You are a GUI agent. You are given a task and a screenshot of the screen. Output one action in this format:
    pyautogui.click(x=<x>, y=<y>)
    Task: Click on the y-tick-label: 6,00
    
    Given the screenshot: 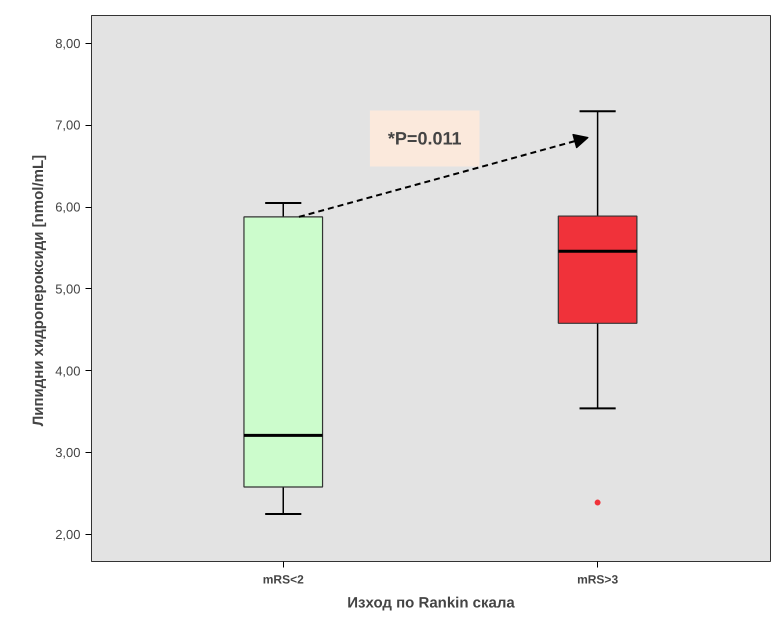 What is the action you would take?
    pyautogui.click(x=68, y=207)
    